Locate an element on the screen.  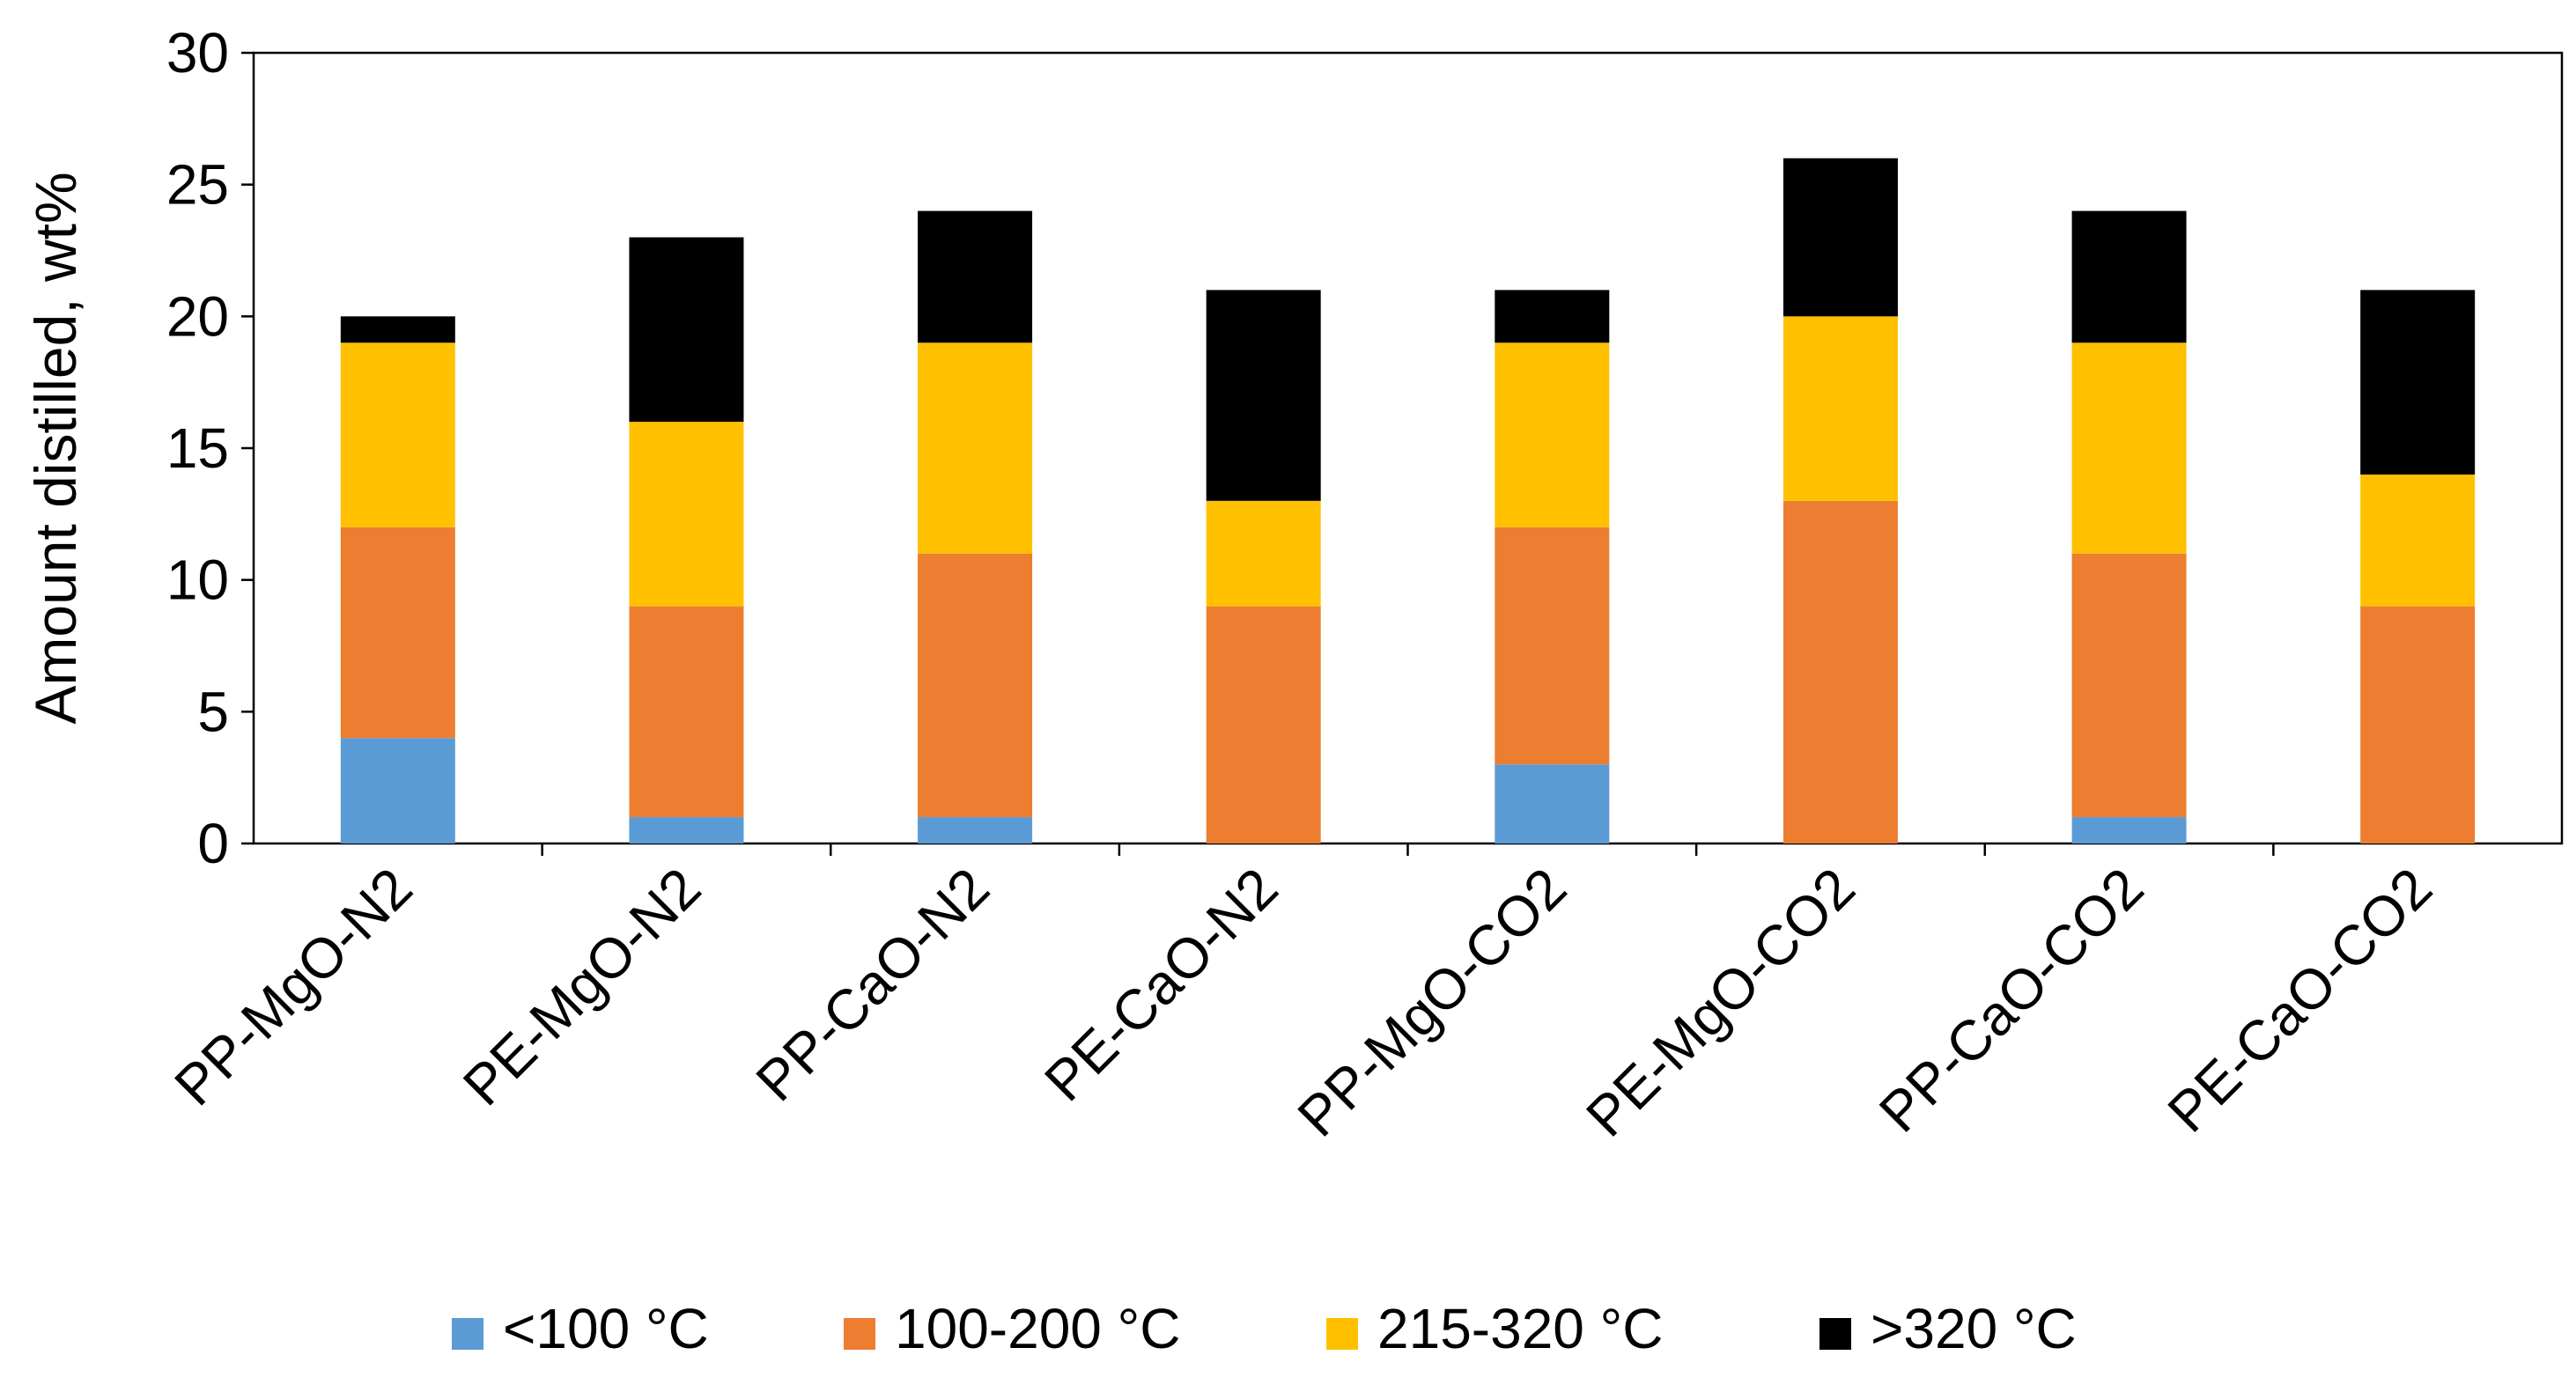
legend-label: 215-320 °C is located at coordinates (1520, 1328).